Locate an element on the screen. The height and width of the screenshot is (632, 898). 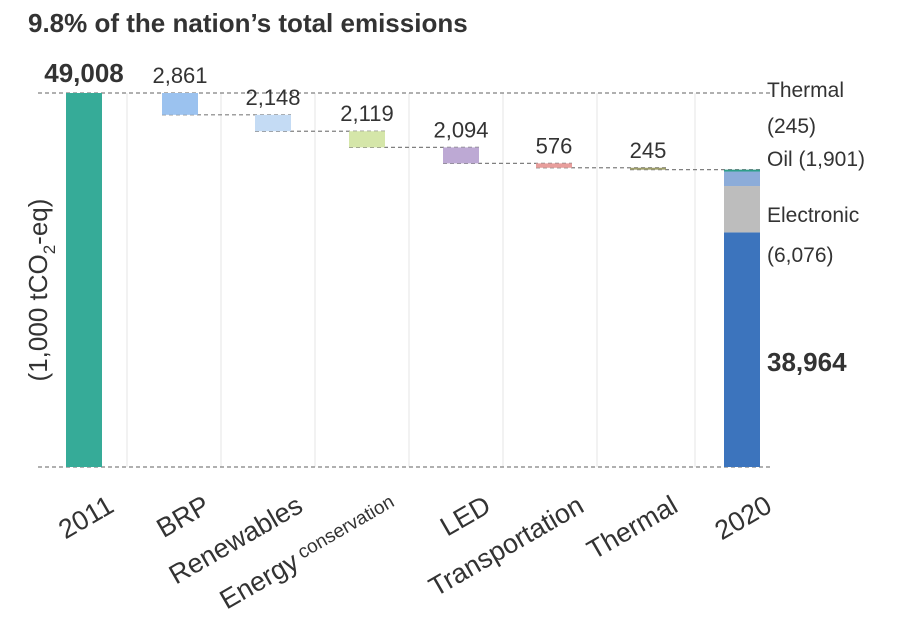
x-tick-label: 2020 is located at coordinates (743, 518).